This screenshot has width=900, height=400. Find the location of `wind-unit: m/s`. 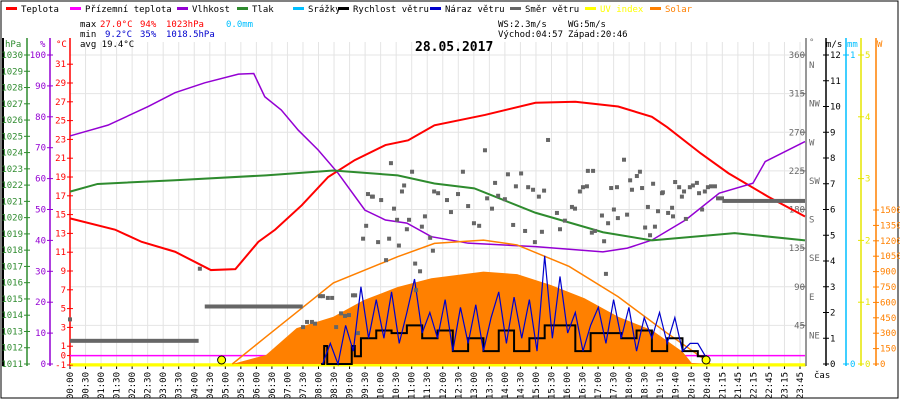

wind-unit: m/s is located at coordinates (834, 45).